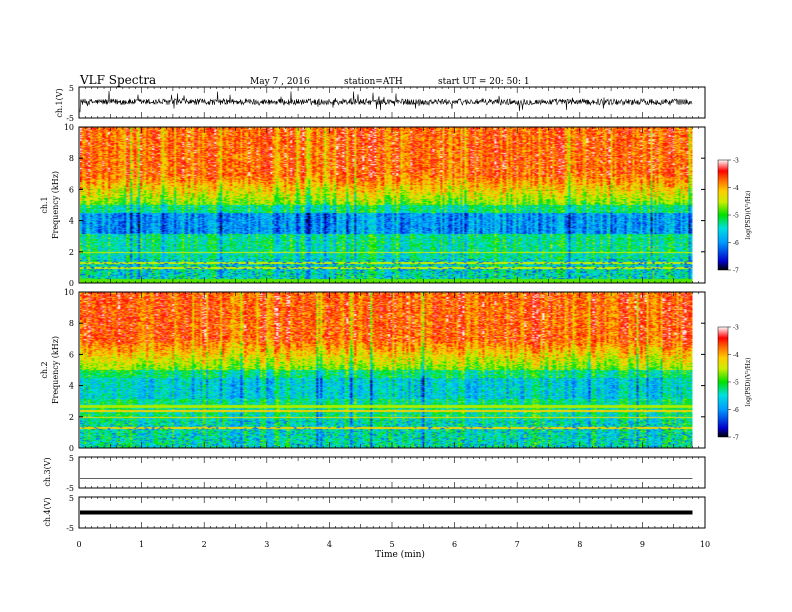 Image resolution: width=792 pixels, height=612 pixels. What do you see at coordinates (47, 511) in the screenshot?
I see `ch4-waveform-ylabel: ch.4(V)` at bounding box center [47, 511].